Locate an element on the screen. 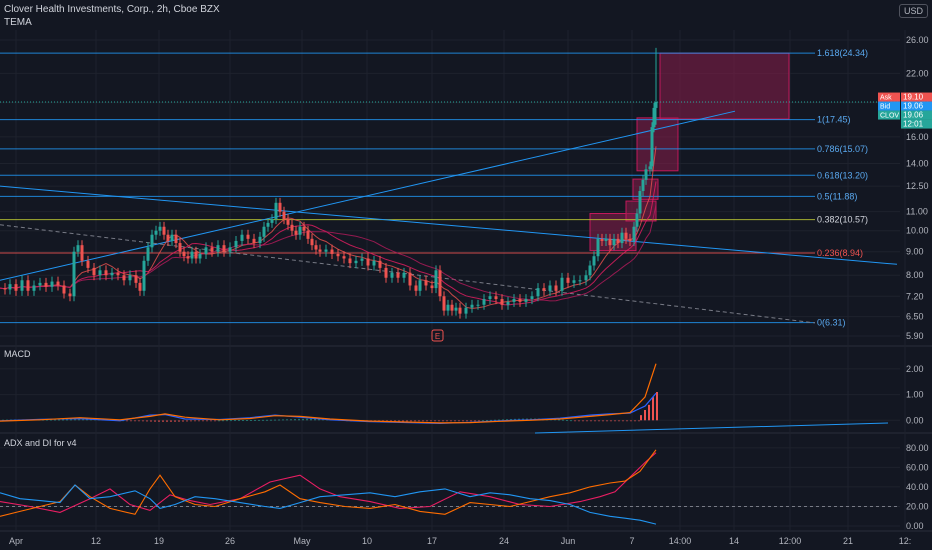 This screenshot has height=550, width=932. earnings-marker is located at coordinates (437, 335).